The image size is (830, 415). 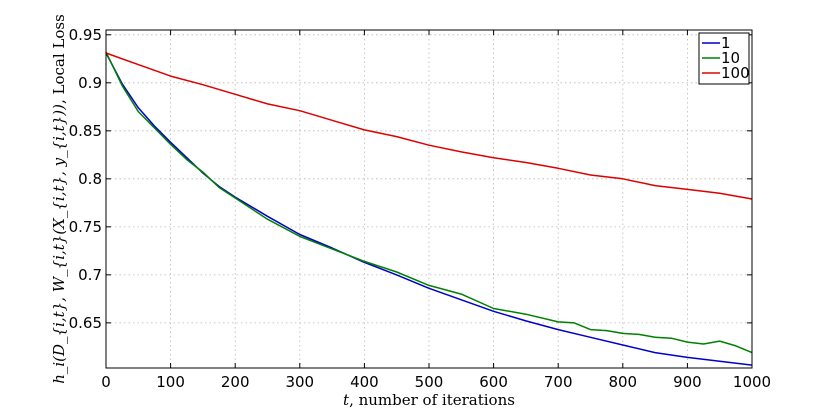 What do you see at coordinates (90, 275) in the screenshot?
I see `y-tick-label: 0.7` at bounding box center [90, 275].